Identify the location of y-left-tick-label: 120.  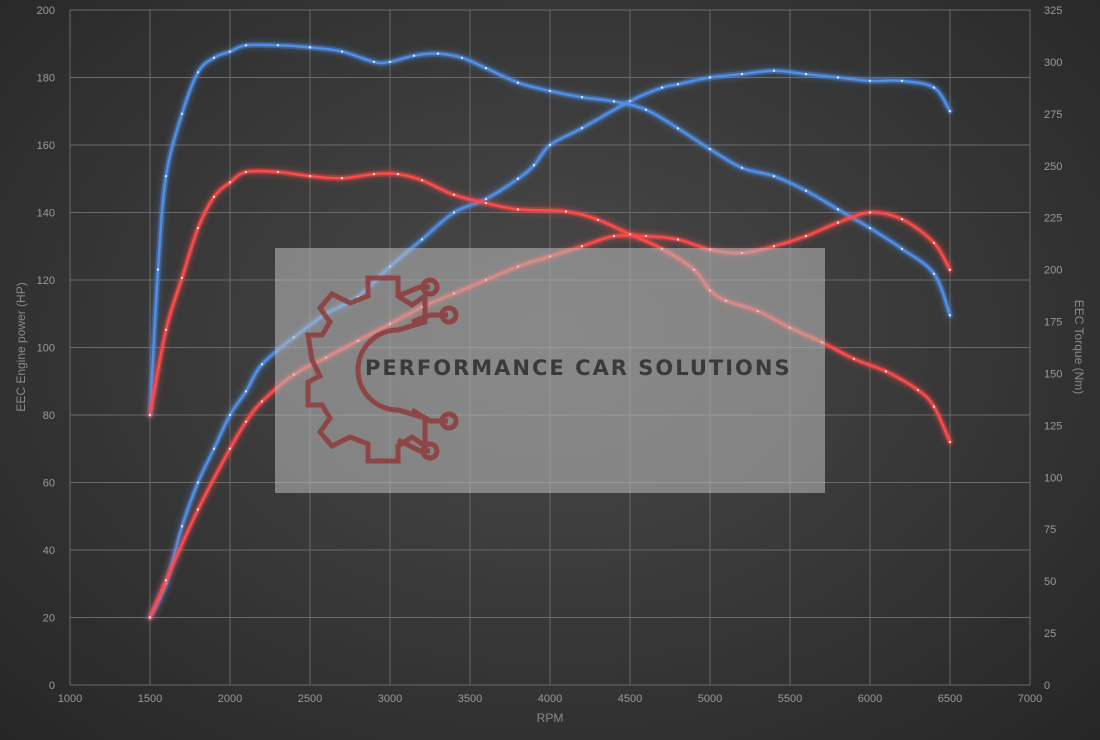
(46, 281).